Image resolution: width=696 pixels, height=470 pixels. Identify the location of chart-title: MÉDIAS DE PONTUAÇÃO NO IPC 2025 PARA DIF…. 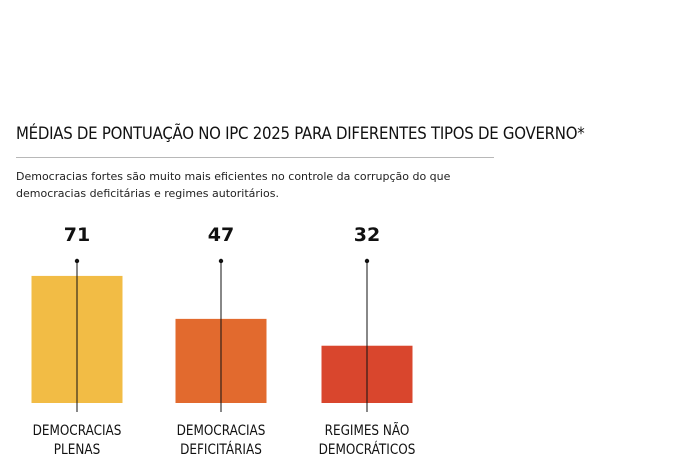
(300, 134).